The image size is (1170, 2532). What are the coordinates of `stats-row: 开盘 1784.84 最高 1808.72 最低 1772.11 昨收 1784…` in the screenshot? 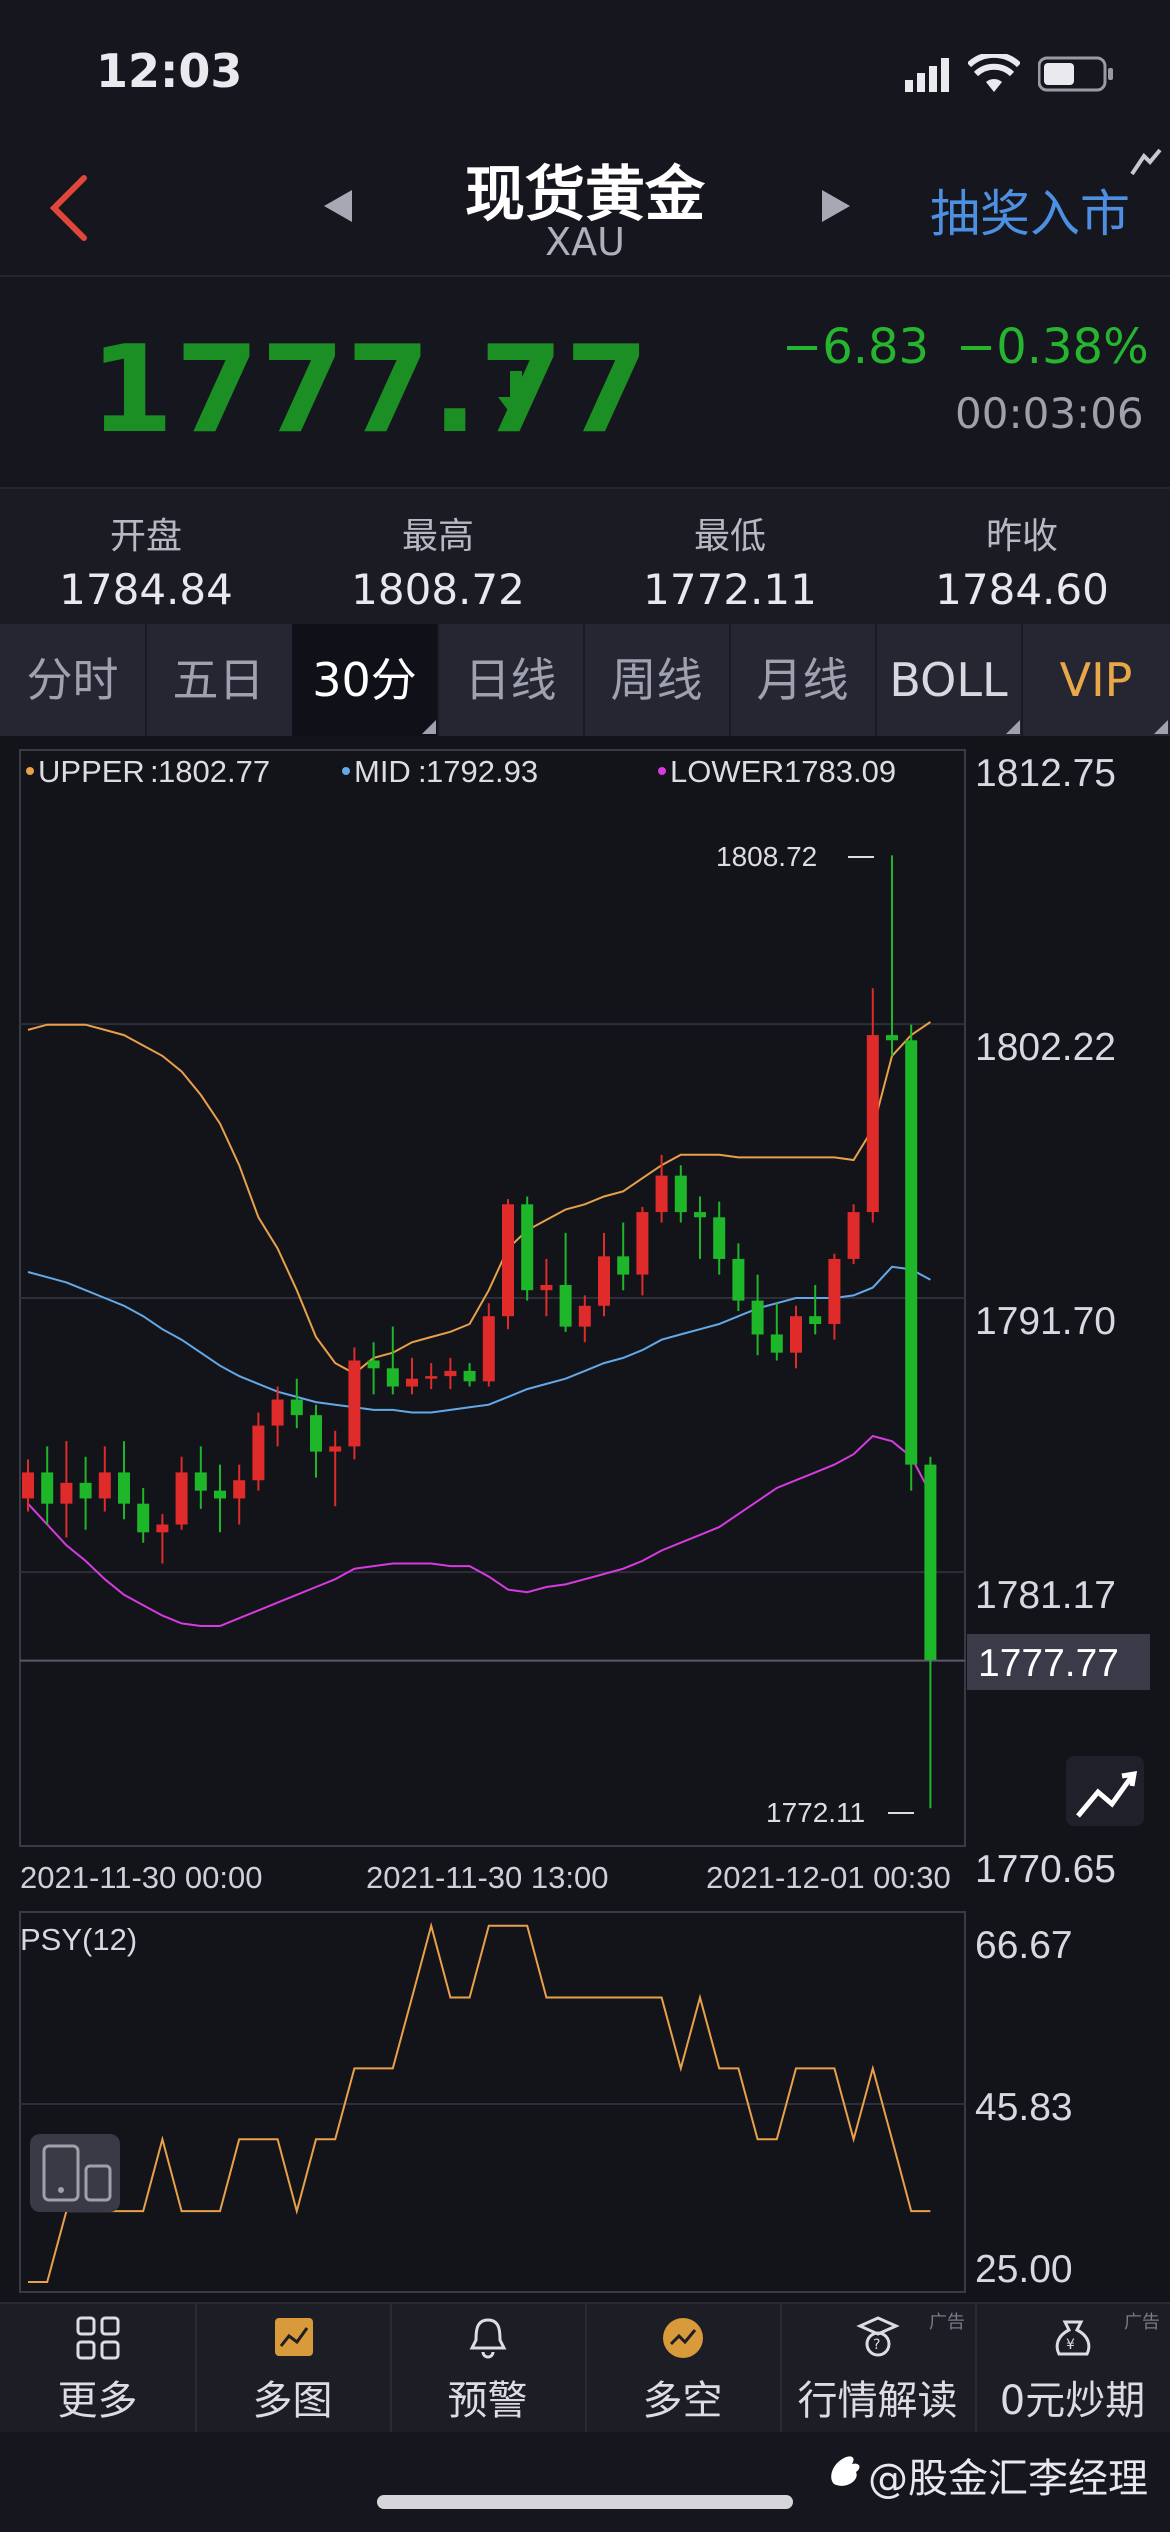 It's located at (585, 556).